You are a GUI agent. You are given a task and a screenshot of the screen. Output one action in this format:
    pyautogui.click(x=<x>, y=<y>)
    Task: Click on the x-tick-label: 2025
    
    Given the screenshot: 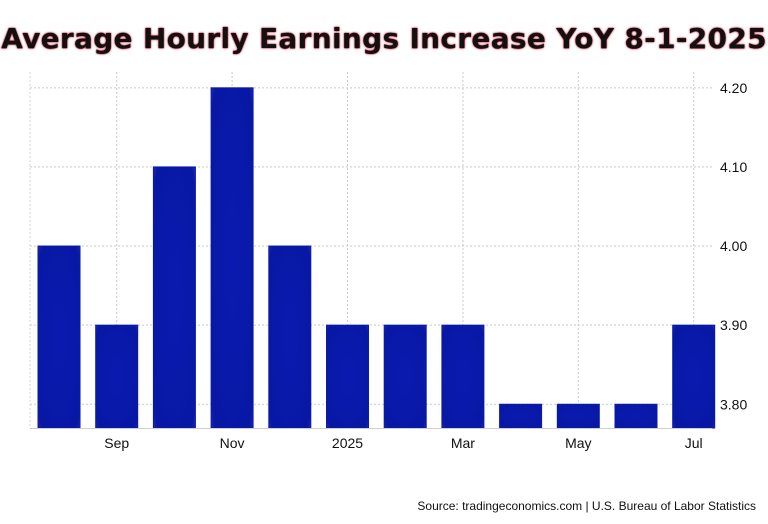 What is the action you would take?
    pyautogui.click(x=347, y=443)
    